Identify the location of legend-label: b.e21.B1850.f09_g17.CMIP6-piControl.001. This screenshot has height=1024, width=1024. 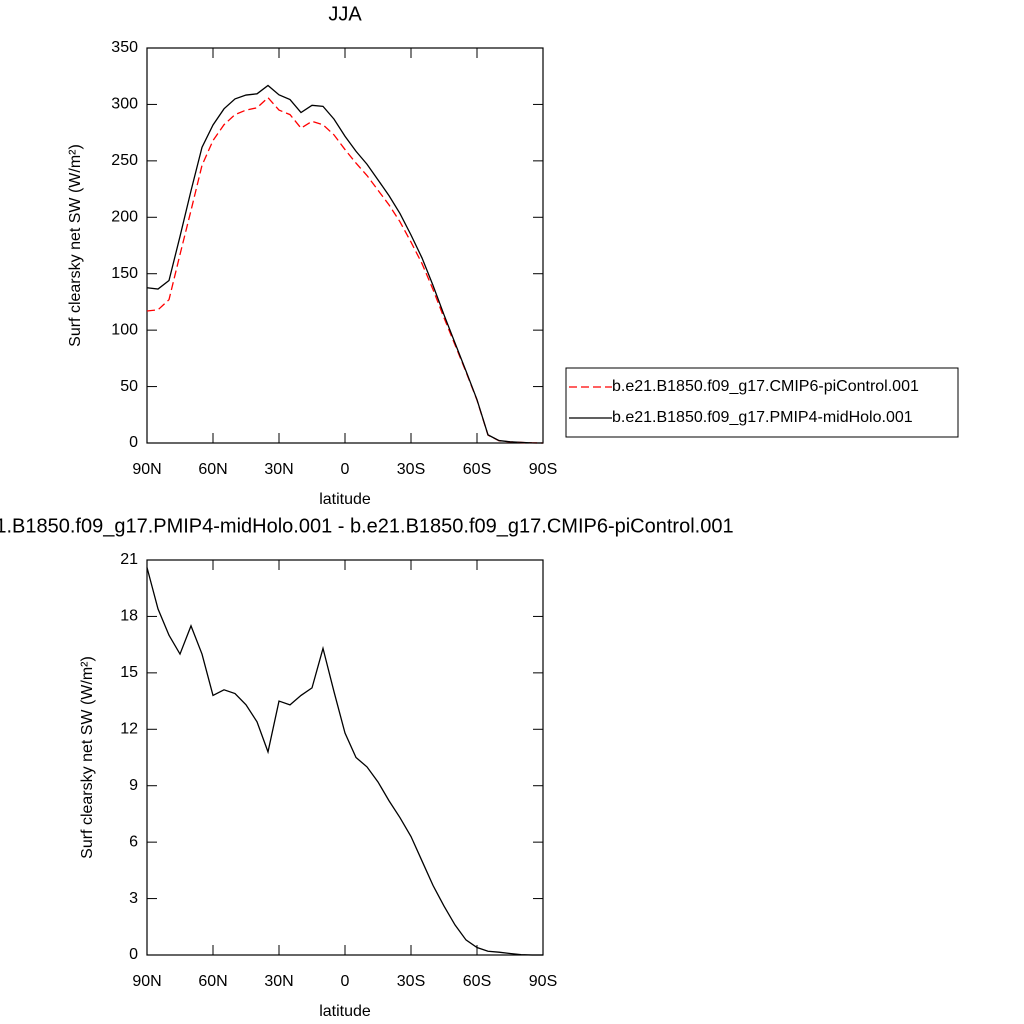
(765, 386).